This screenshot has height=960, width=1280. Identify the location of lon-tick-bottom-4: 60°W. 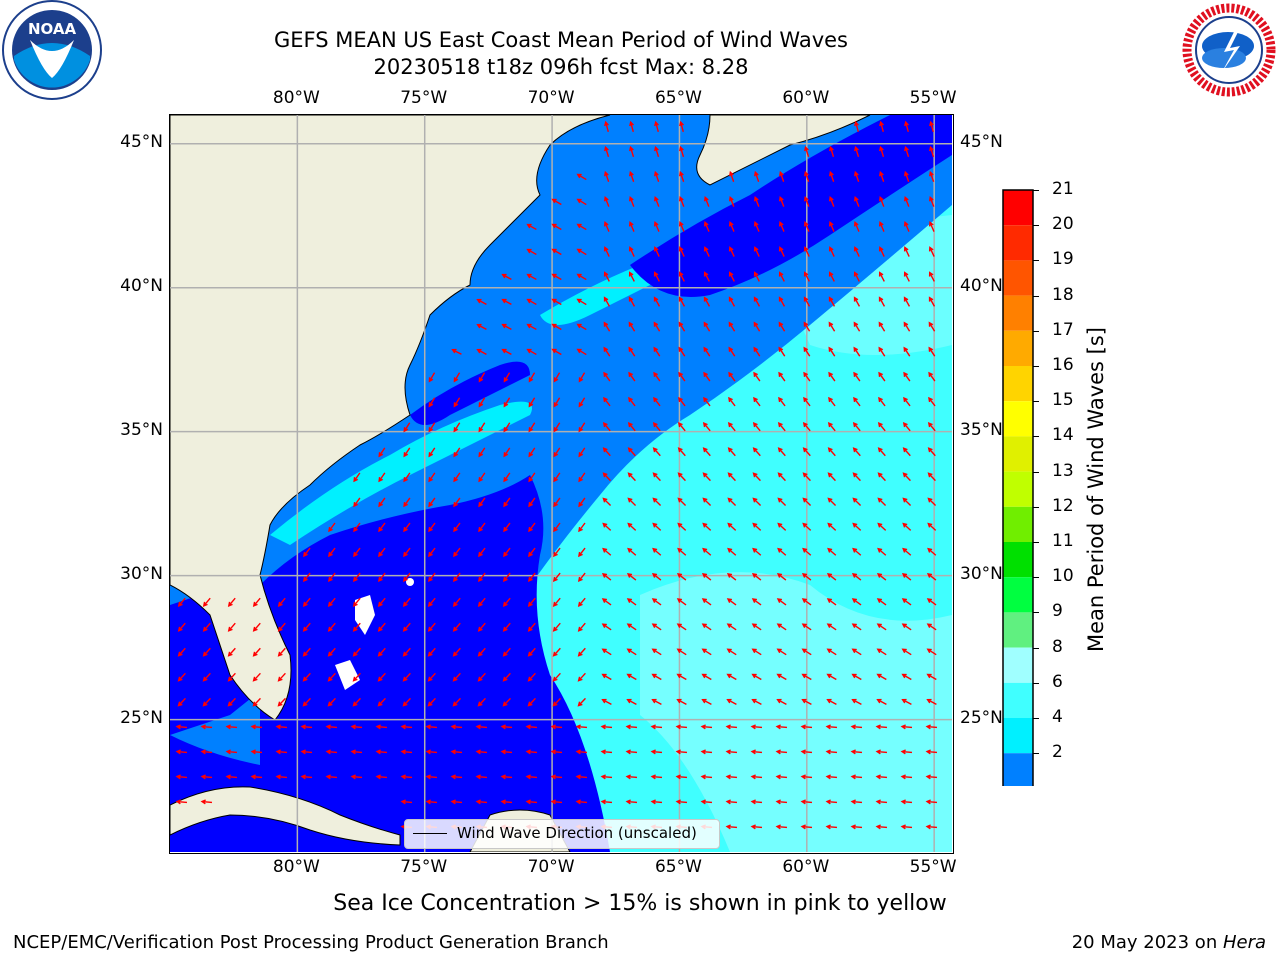
(806, 867).